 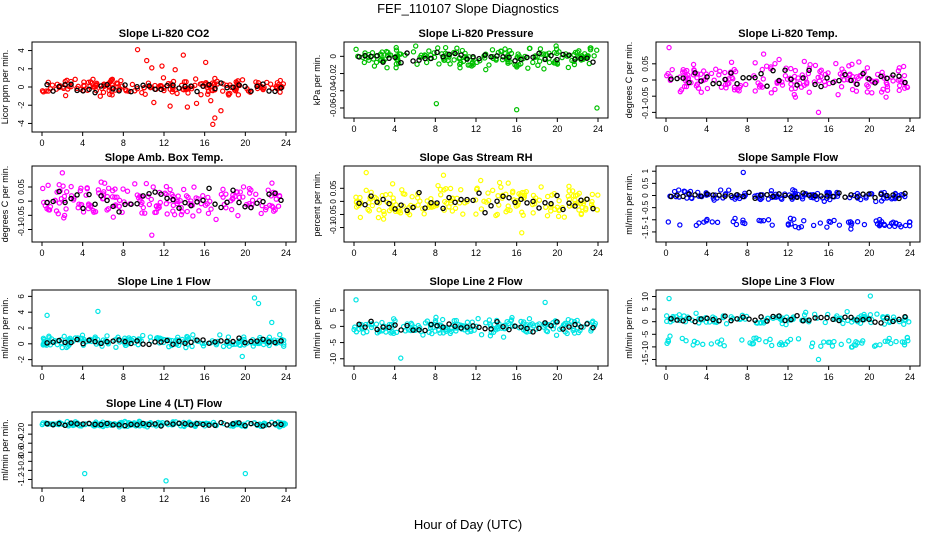 I want to click on y-tick-label: -0.5, so click(x=645, y=207).